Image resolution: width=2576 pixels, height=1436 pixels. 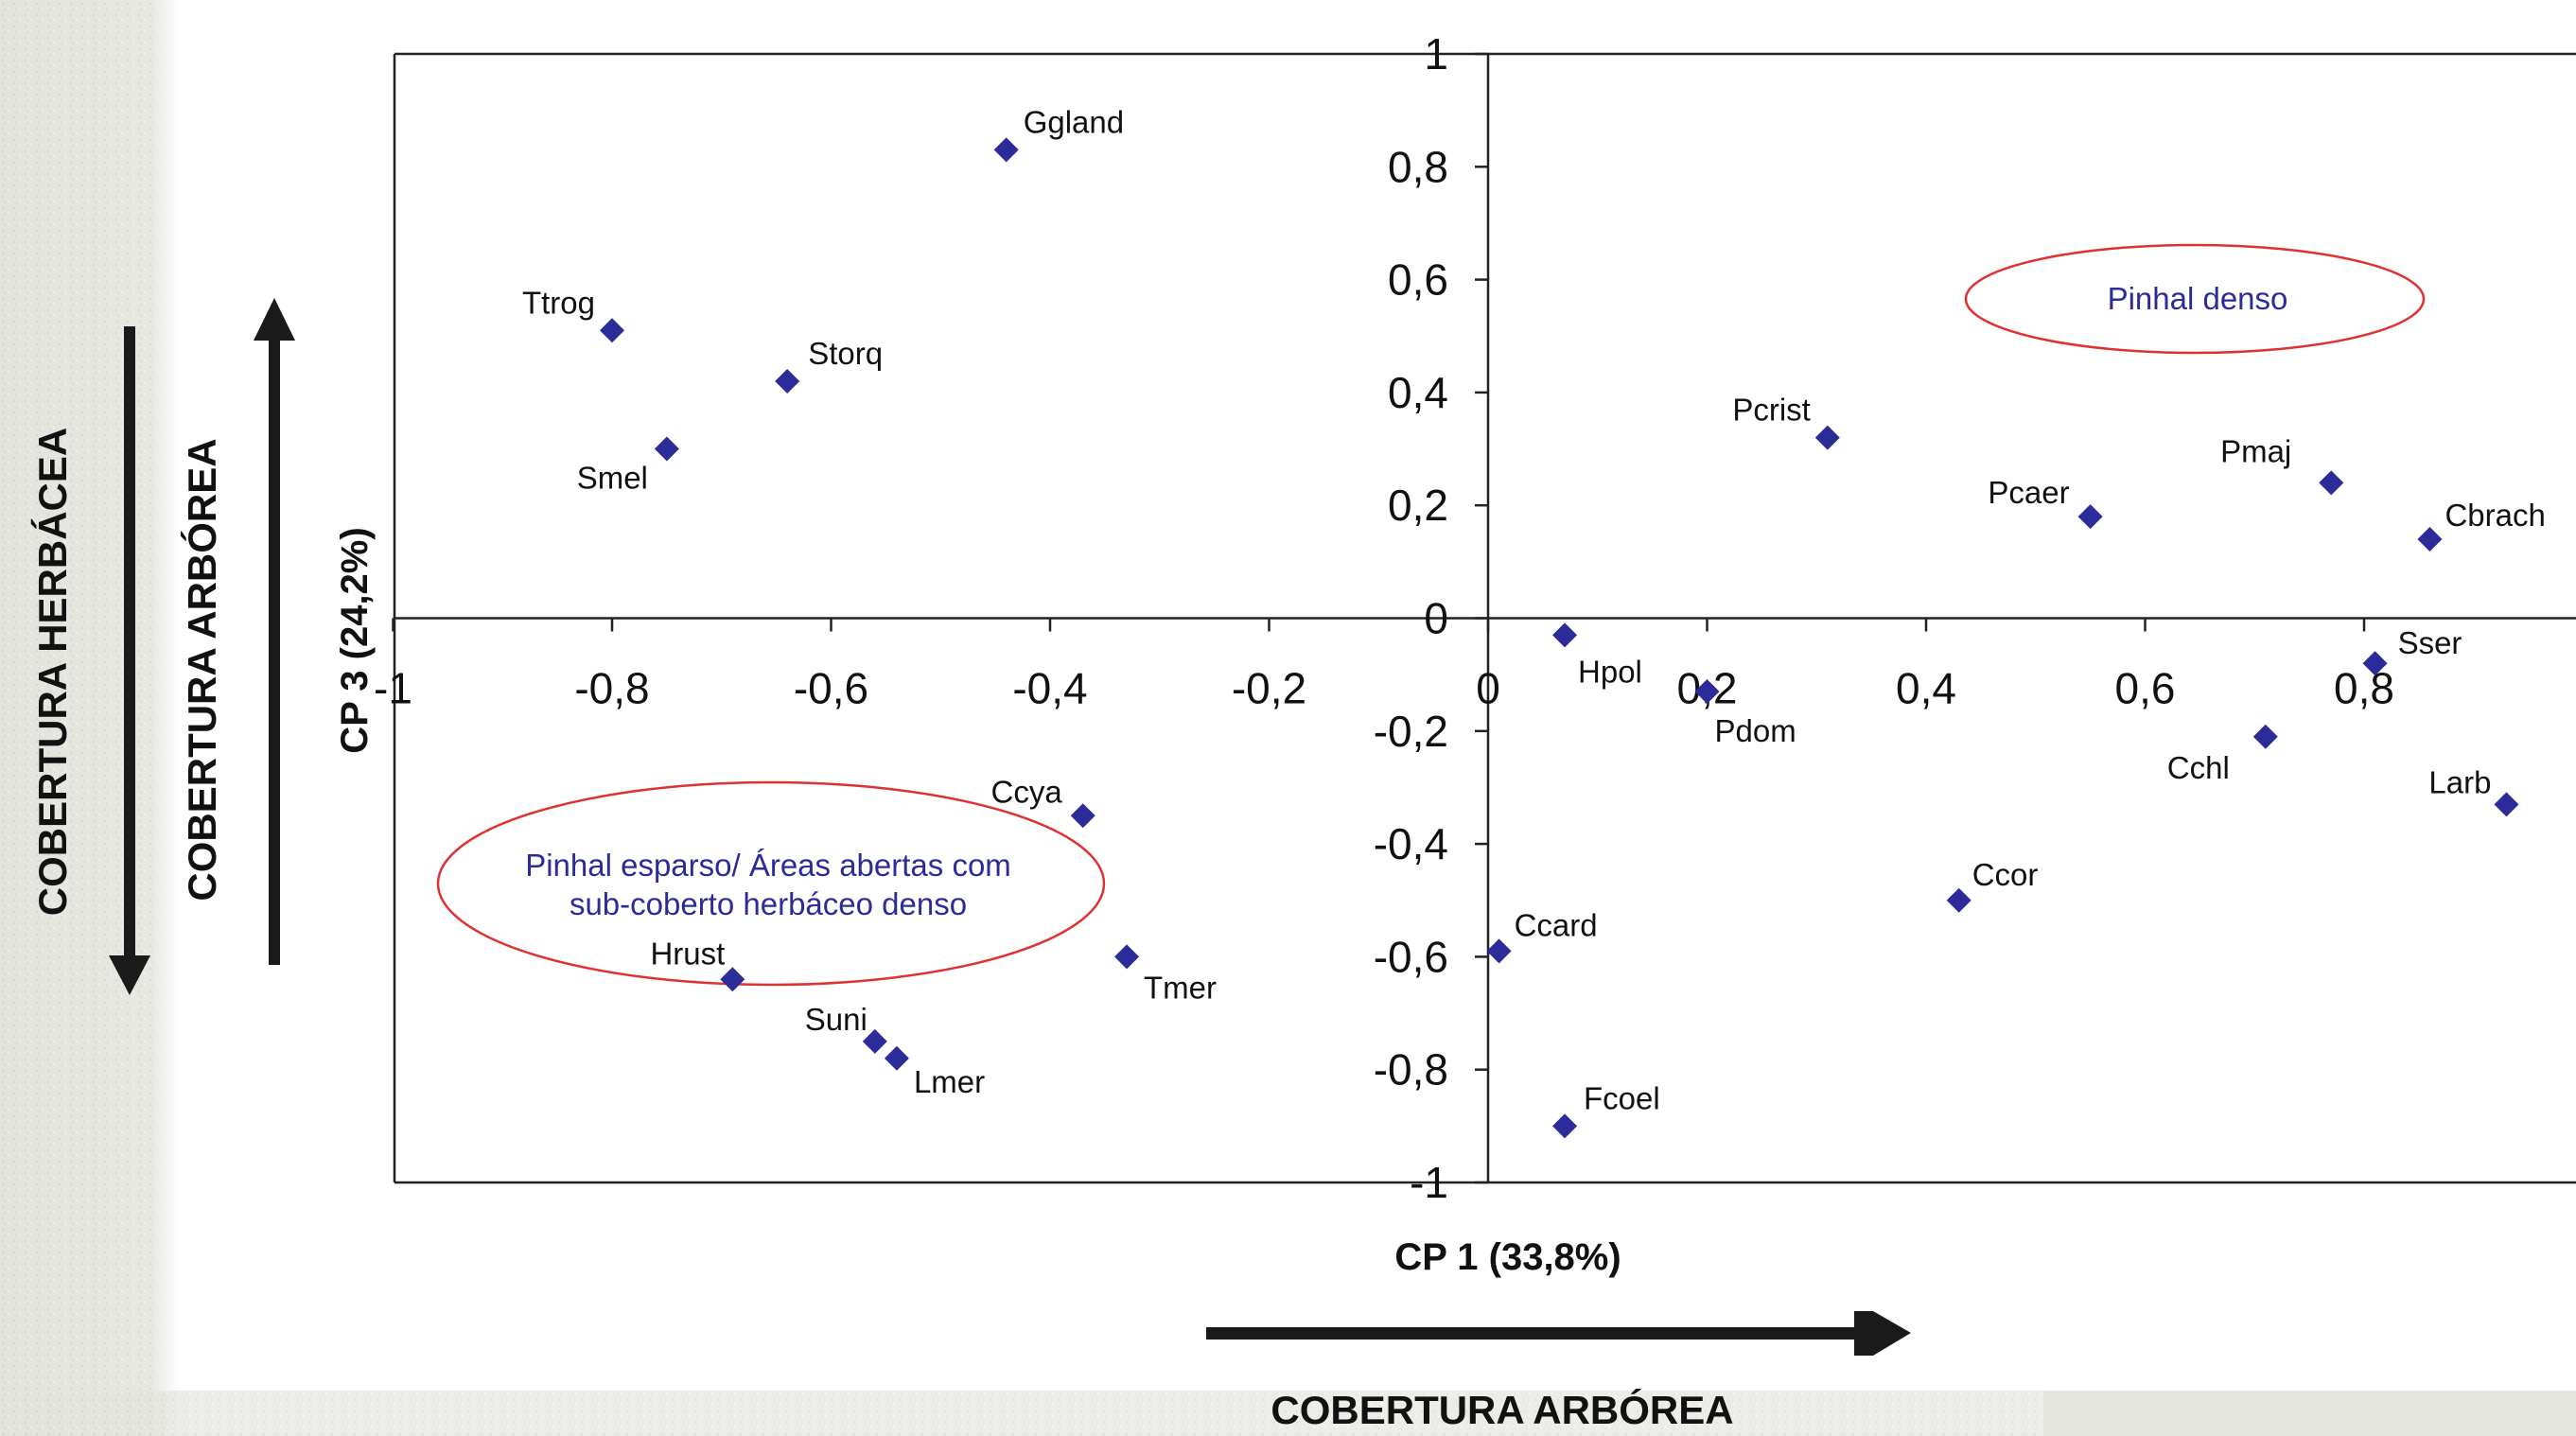 What do you see at coordinates (1926, 689) in the screenshot?
I see `x-tick-label: 0,4` at bounding box center [1926, 689].